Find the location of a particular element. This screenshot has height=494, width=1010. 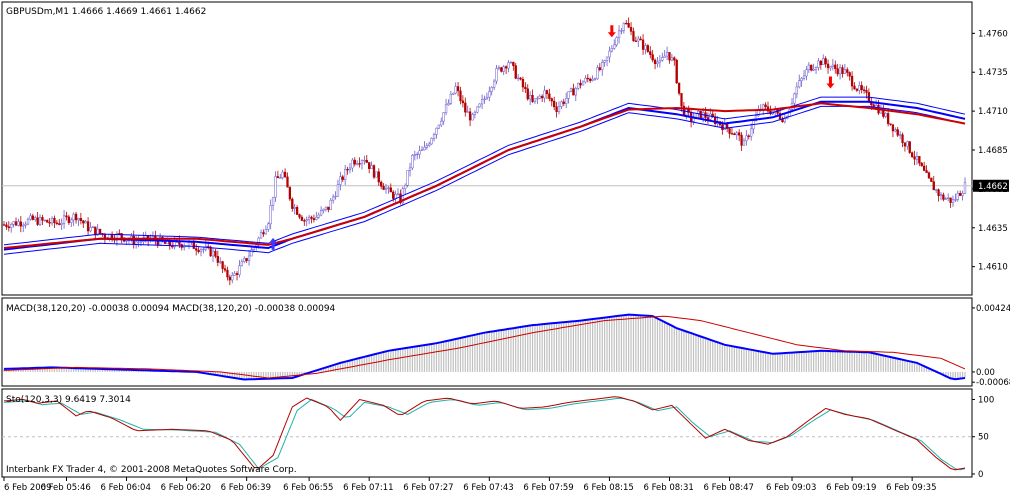

stochastic-title: Sto(120,3,3) 9.6419 7.3014 is located at coordinates (68, 400).